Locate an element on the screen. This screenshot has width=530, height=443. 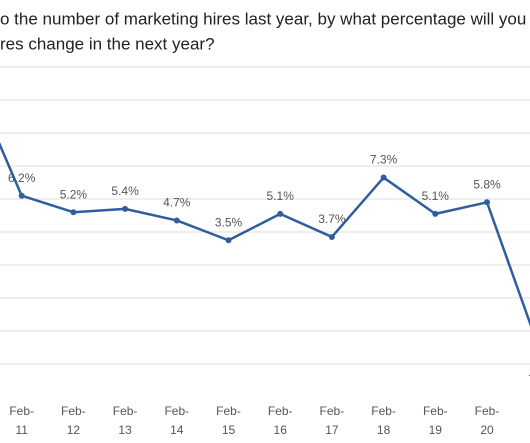
x-tick-label: Feb-12 is located at coordinates (73, 420).